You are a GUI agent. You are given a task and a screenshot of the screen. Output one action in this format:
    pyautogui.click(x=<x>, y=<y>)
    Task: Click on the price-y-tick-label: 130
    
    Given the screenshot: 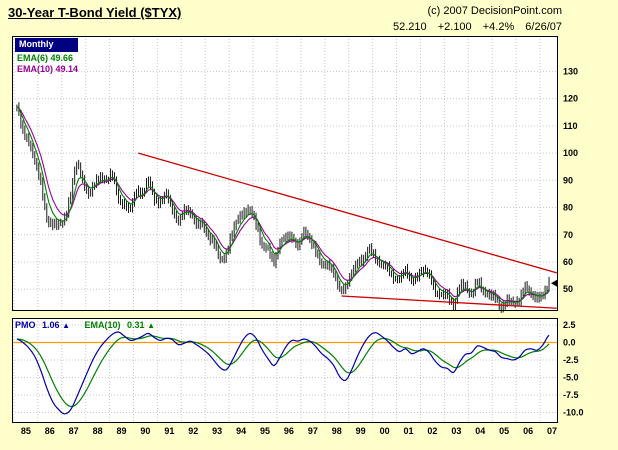 What is the action you would take?
    pyautogui.click(x=570, y=71)
    